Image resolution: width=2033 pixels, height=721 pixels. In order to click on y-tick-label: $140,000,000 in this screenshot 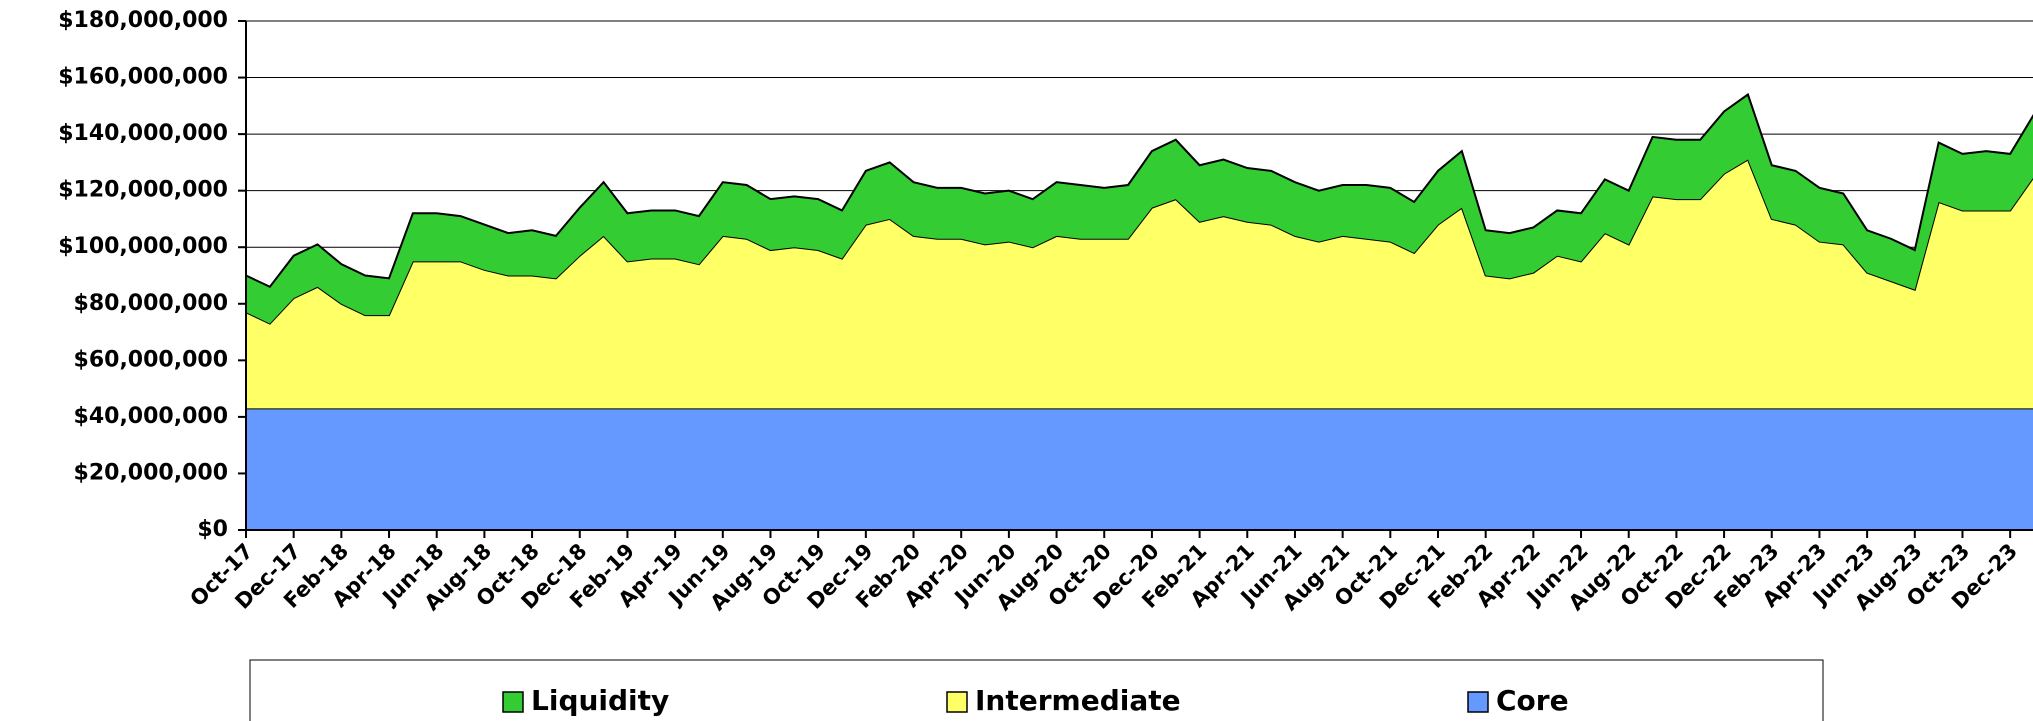, I will do `click(143, 133)`.